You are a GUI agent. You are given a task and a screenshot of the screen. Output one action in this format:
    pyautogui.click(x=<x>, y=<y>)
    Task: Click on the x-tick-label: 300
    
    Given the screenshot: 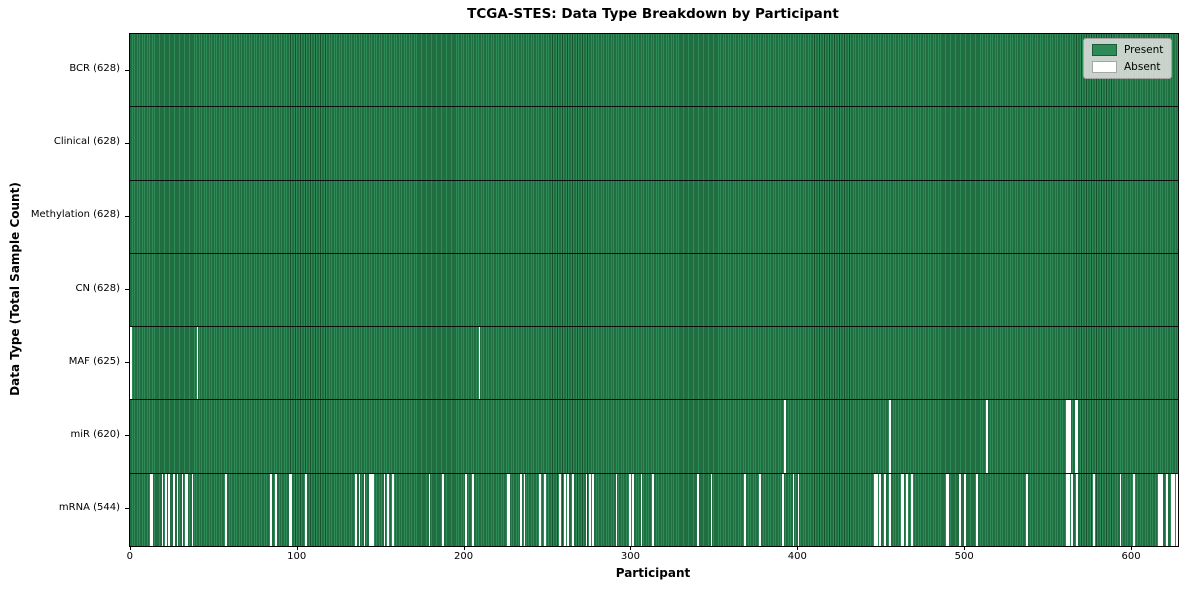 What is the action you would take?
    pyautogui.click(x=630, y=556)
    